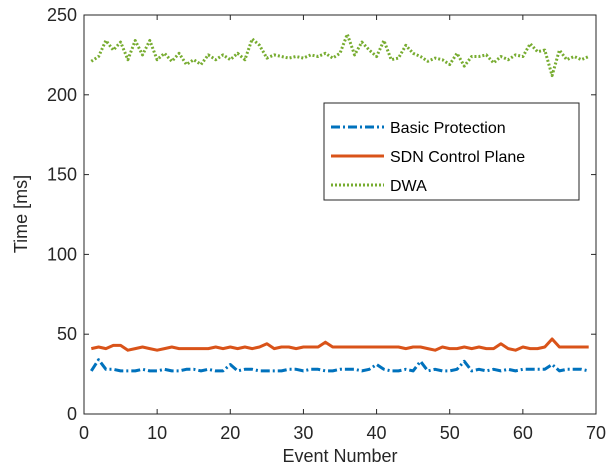  What do you see at coordinates (67, 334) in the screenshot?
I see `y-tick-label: 50` at bounding box center [67, 334].